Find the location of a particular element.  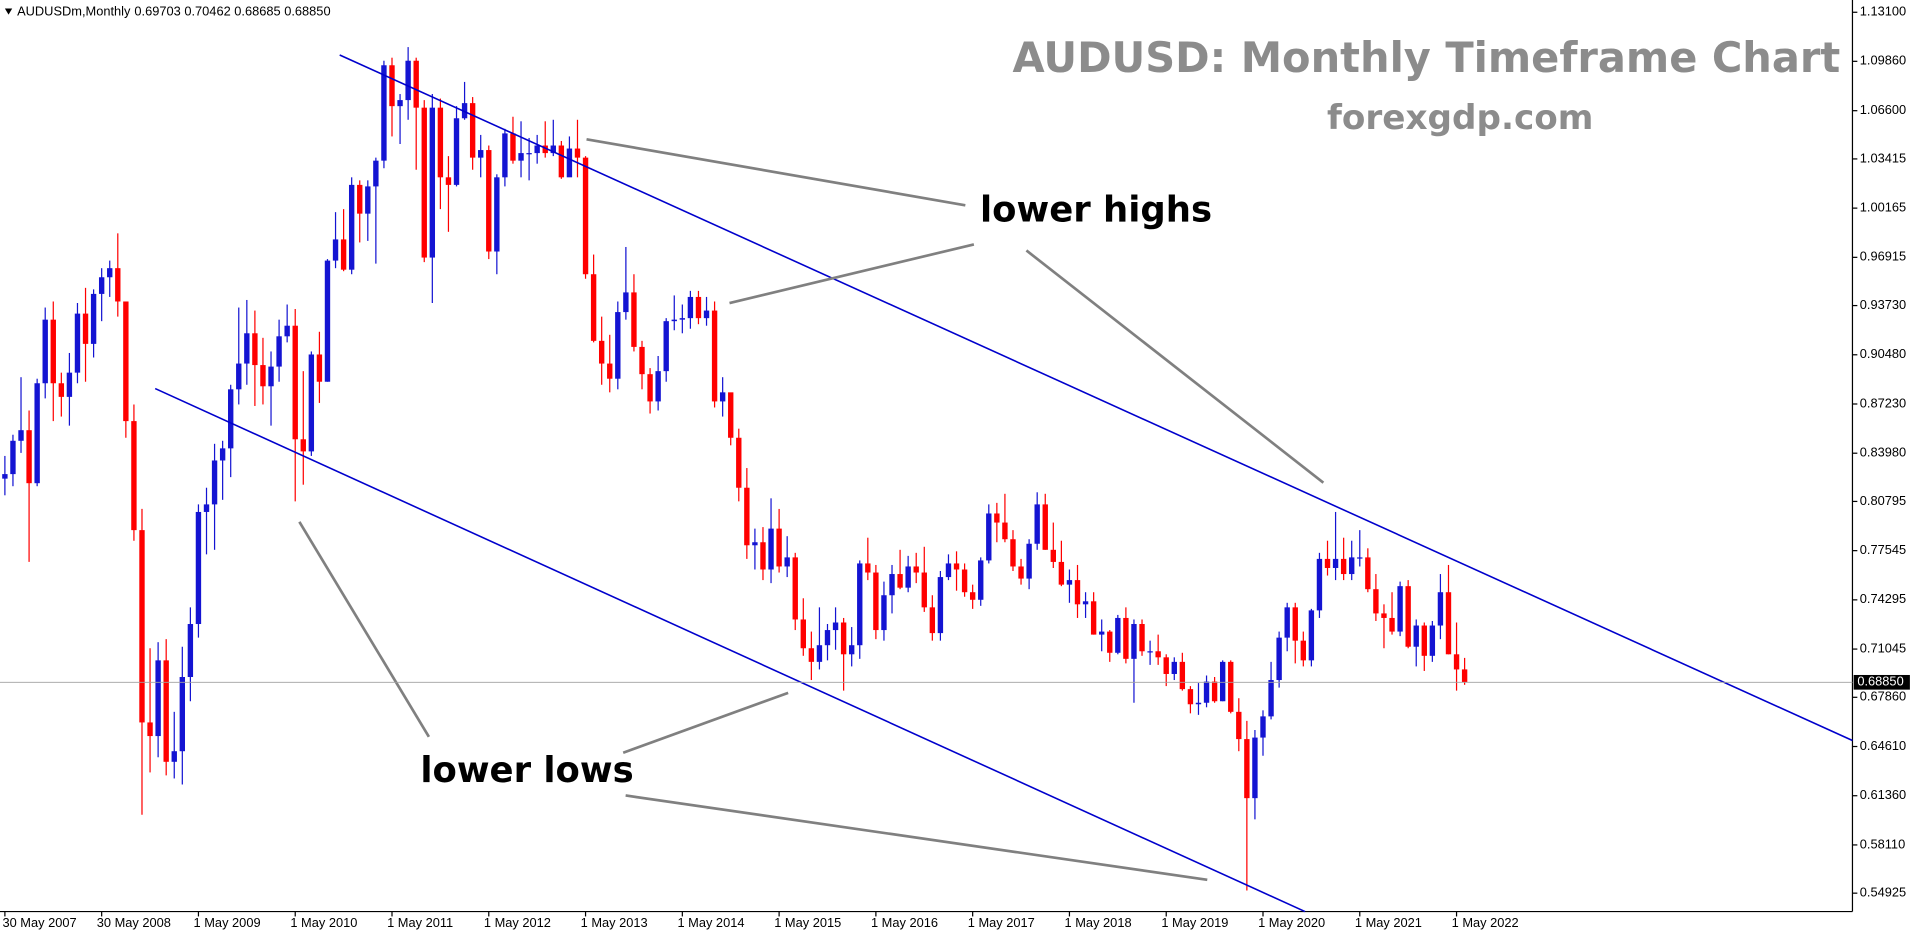

x-tick-label: 1 May 2022 is located at coordinates (1485, 922).